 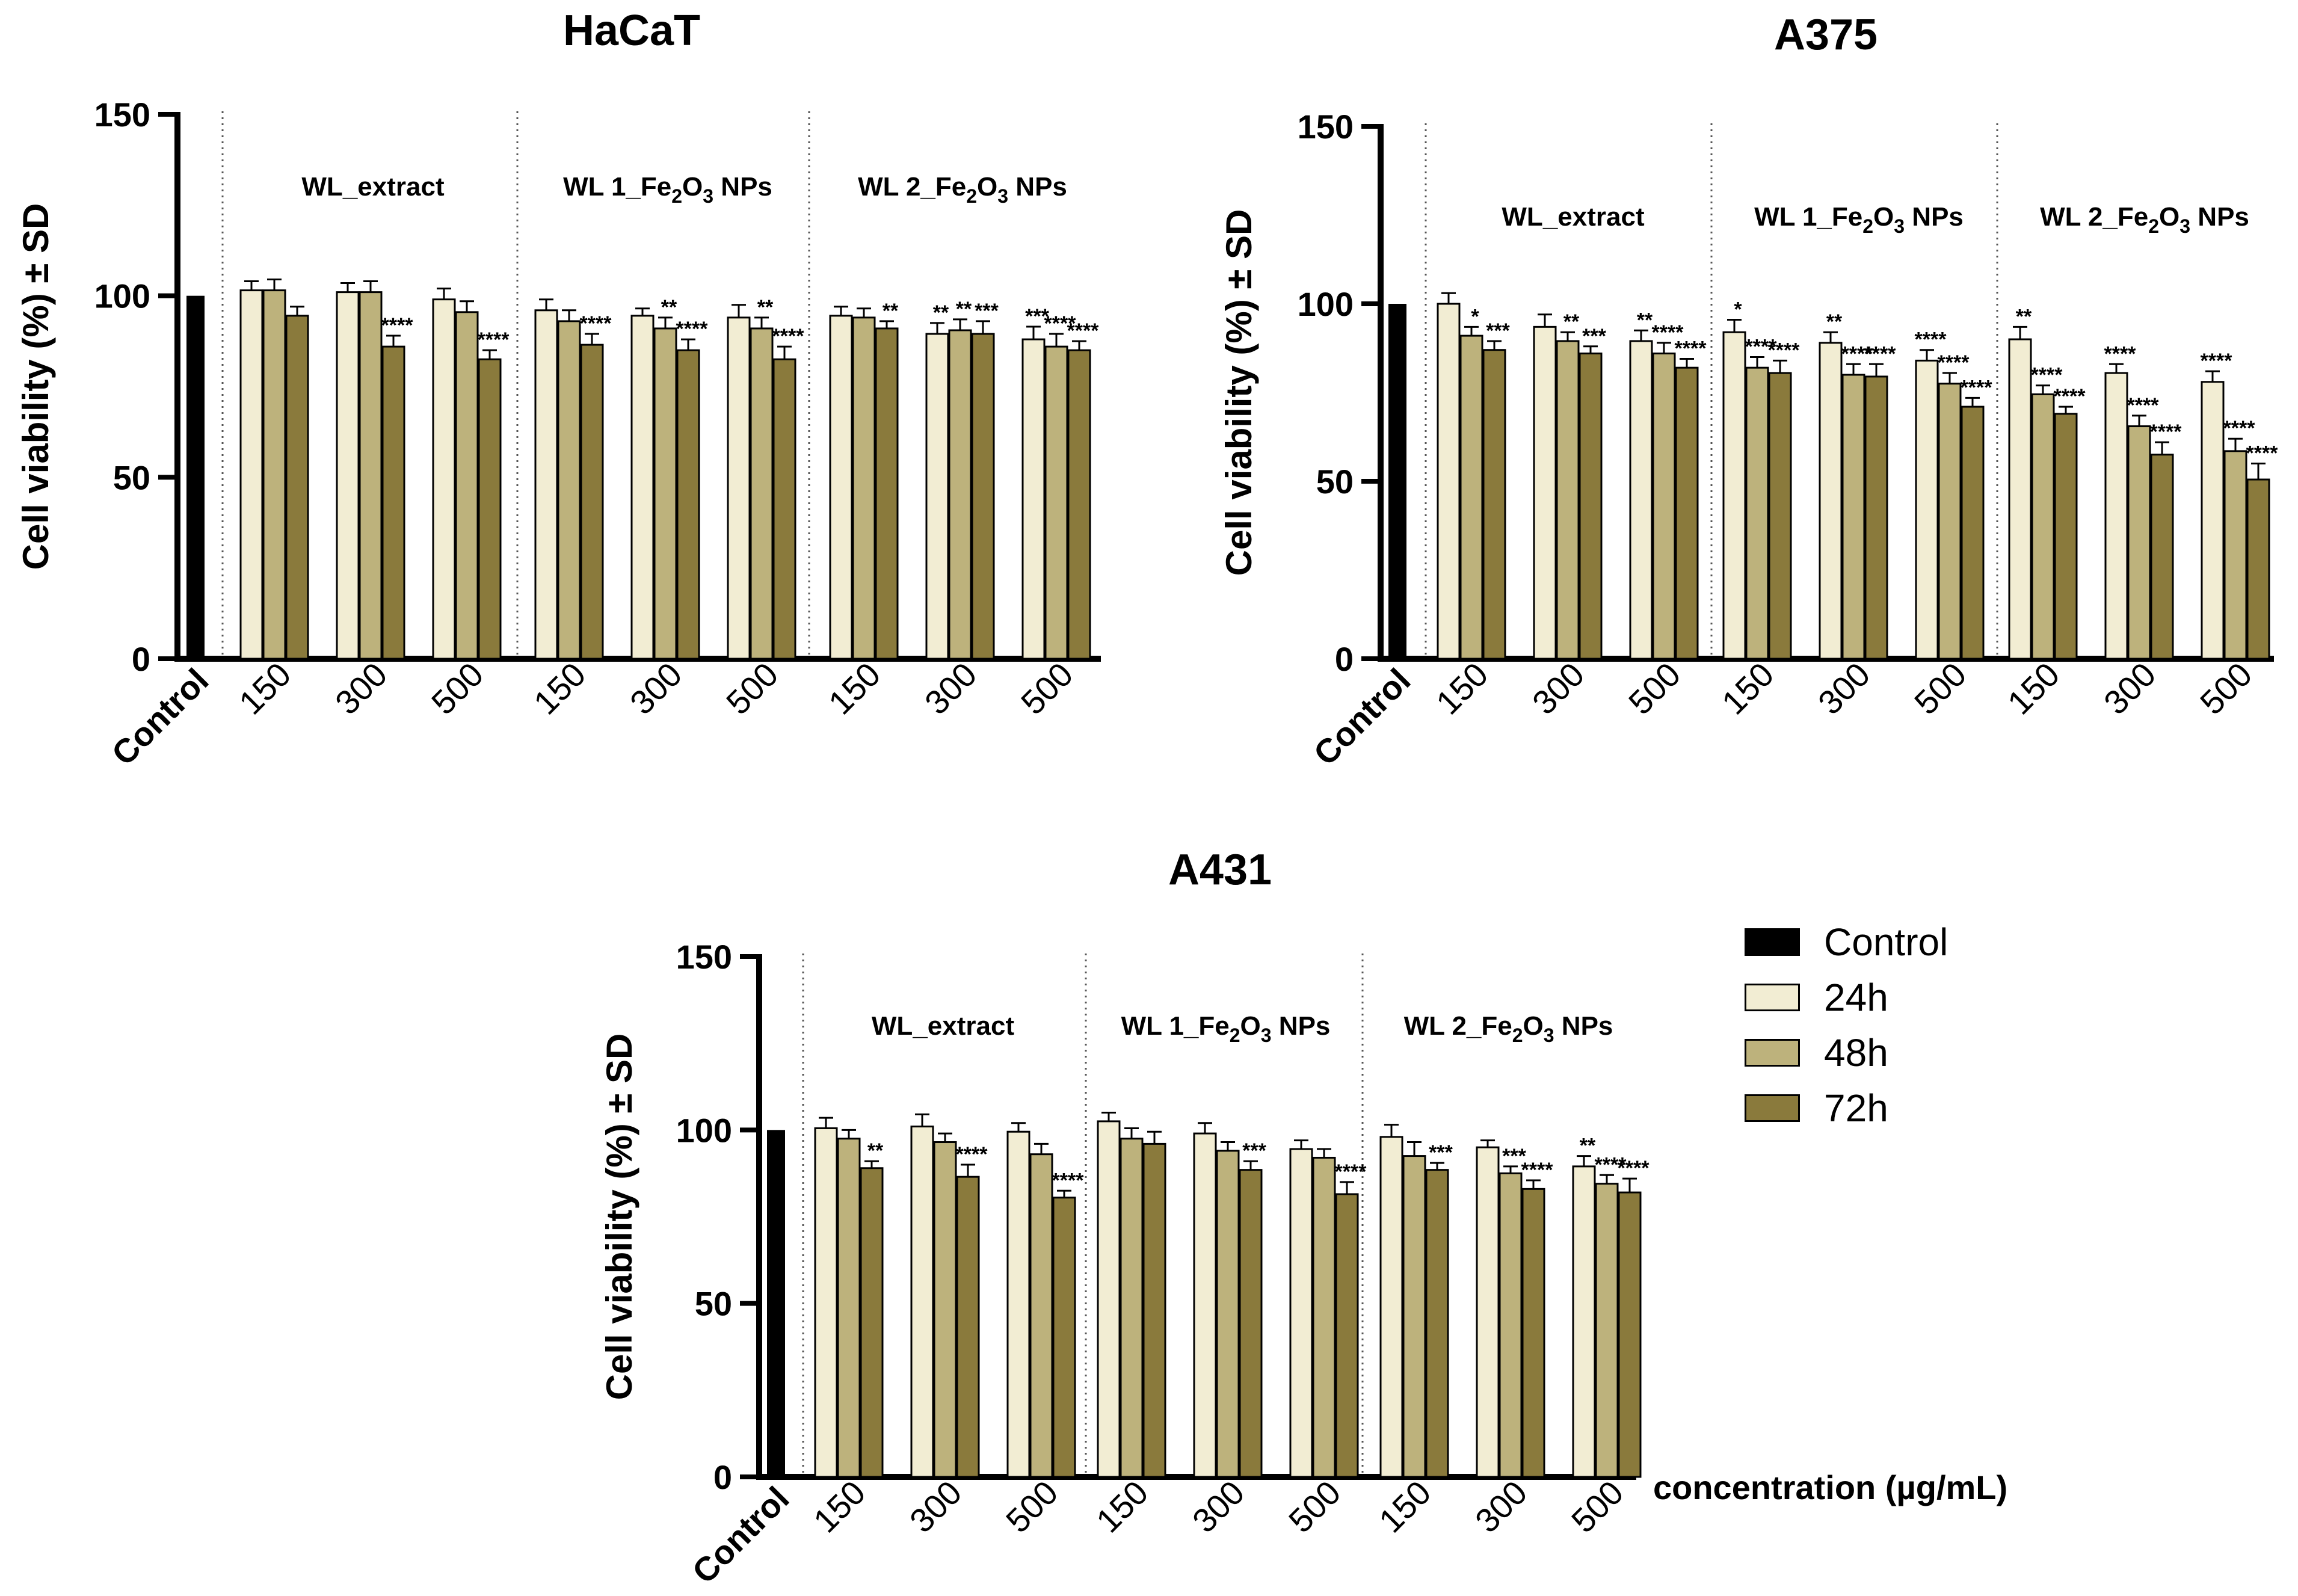 I want to click on x-axis-title: concentration (µg/mL), so click(x=1830, y=1487).